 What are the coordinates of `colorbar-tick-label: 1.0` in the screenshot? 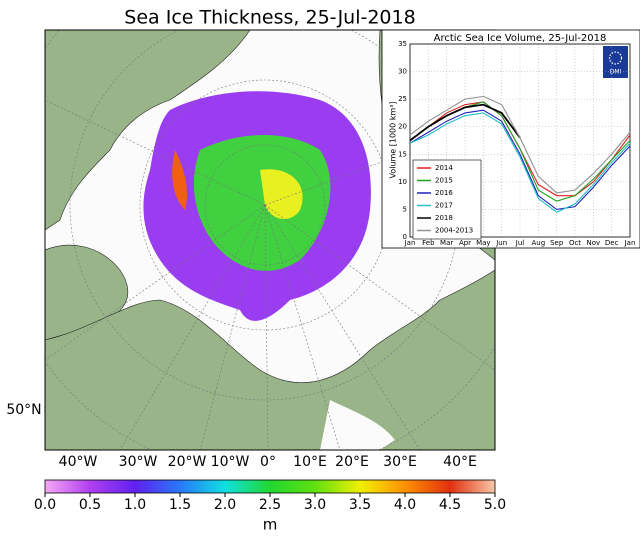 It's located at (135, 505).